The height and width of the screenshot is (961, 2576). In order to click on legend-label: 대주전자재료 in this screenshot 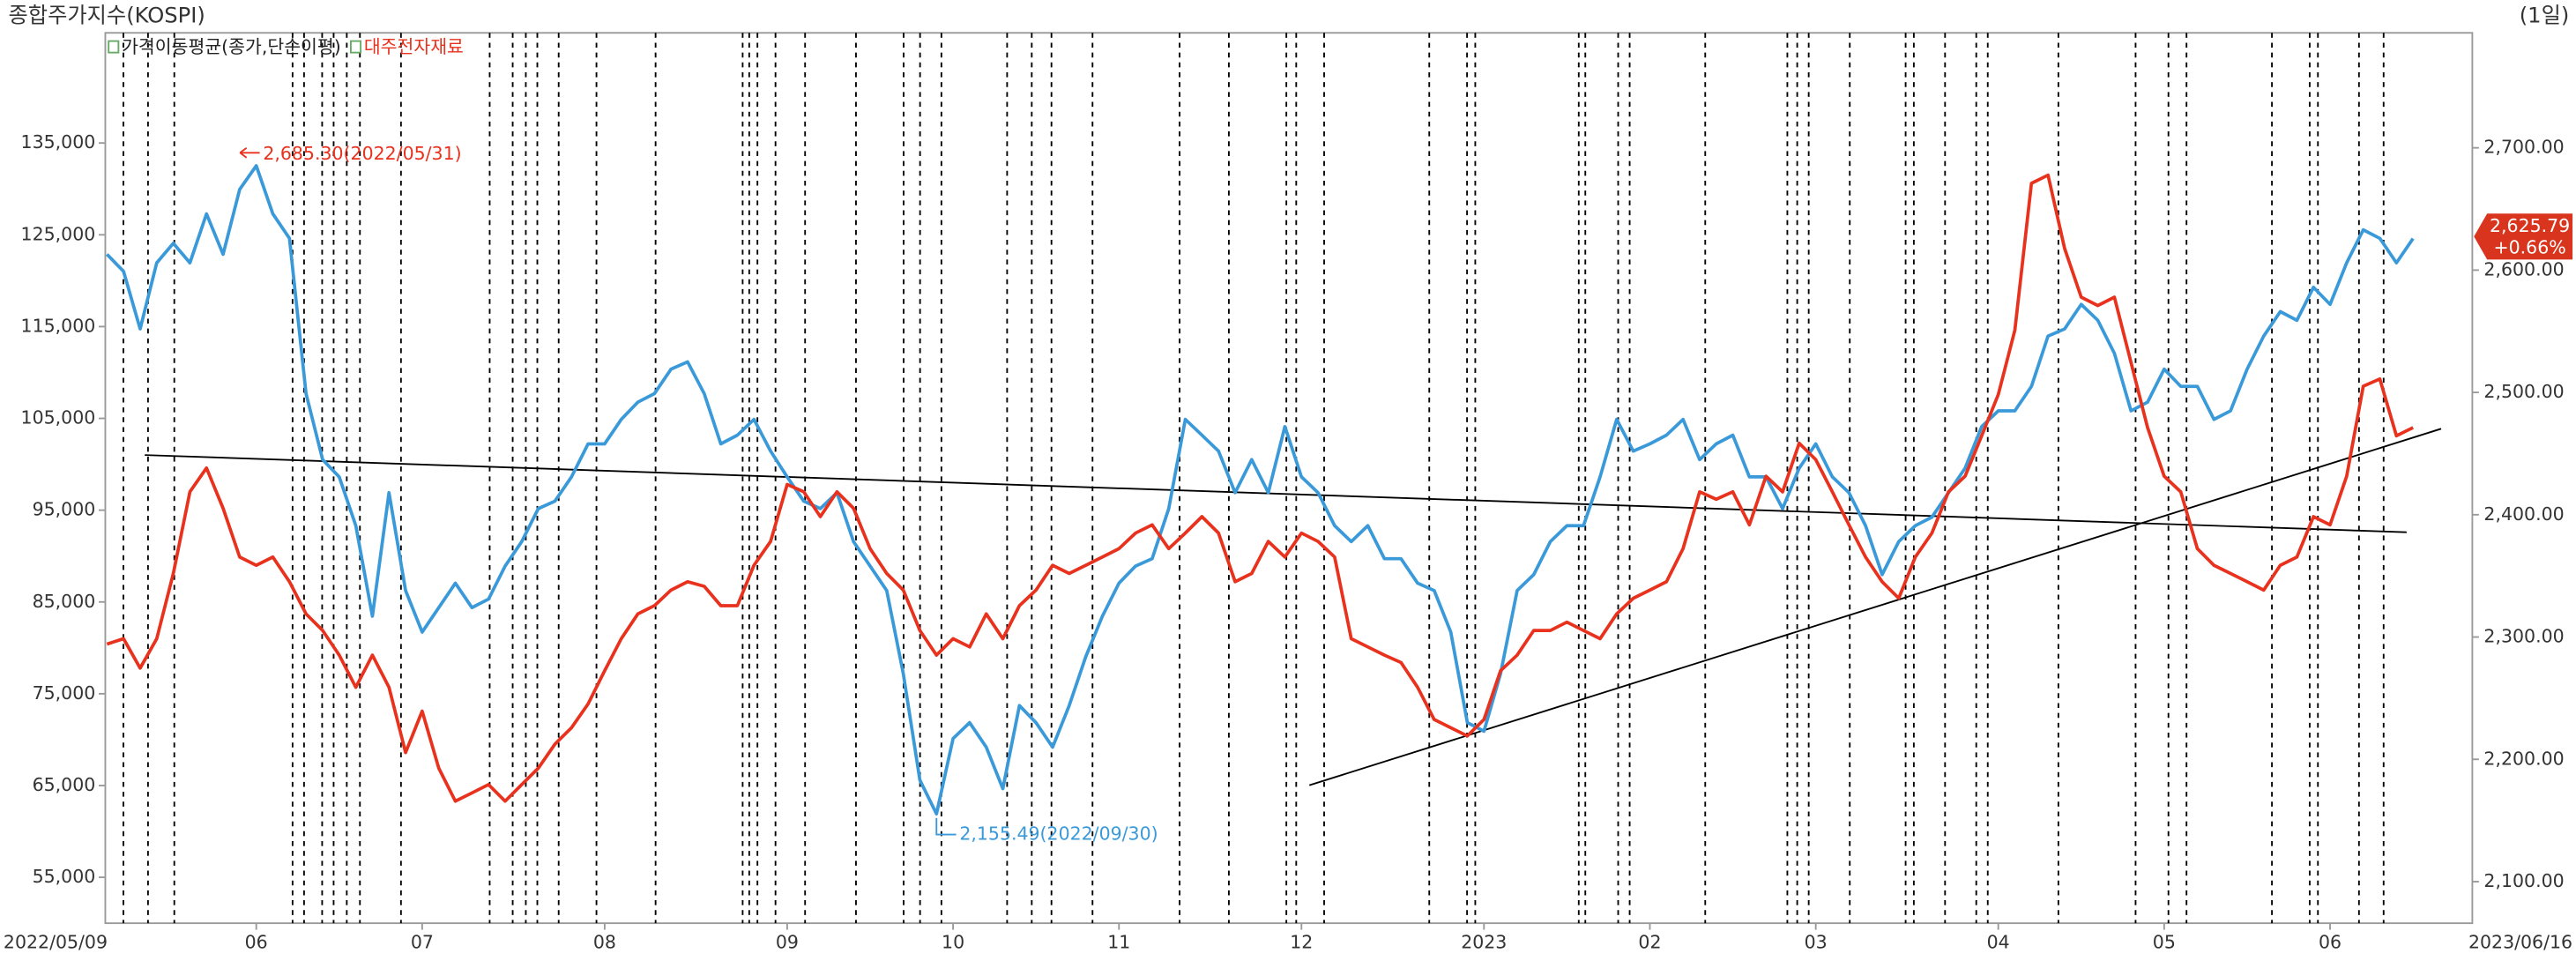, I will do `click(414, 46)`.